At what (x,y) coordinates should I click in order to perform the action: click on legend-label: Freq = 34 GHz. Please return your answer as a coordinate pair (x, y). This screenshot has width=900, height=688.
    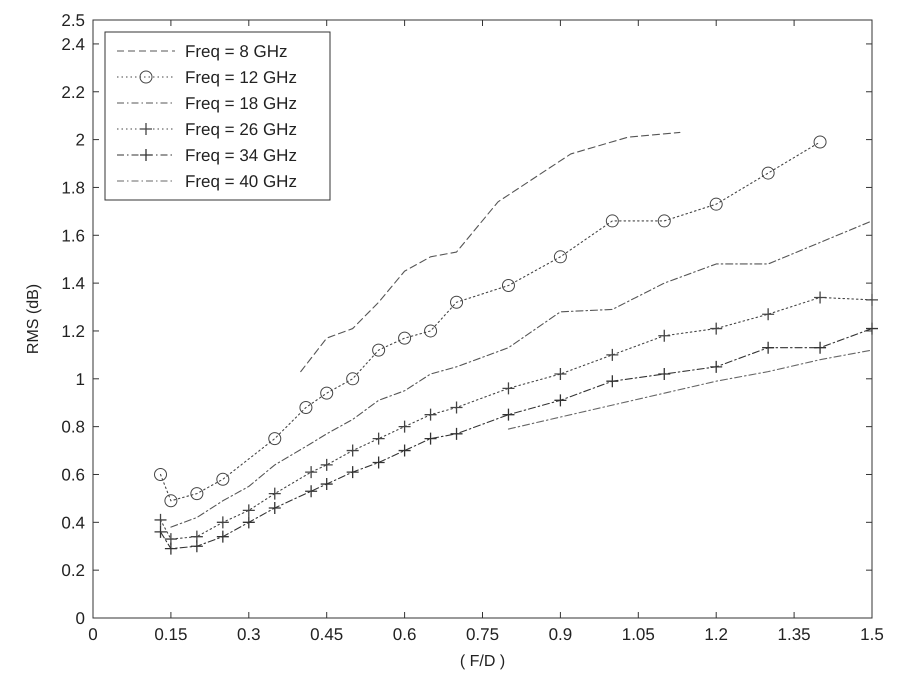
    Looking at the image, I should click on (241, 155).